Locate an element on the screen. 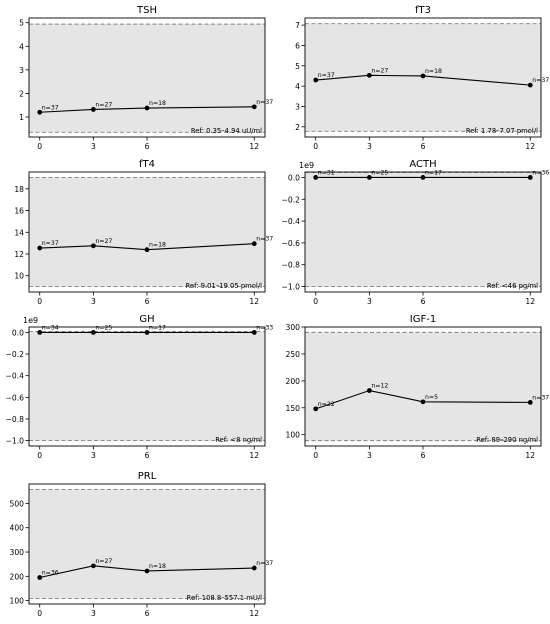 The height and width of the screenshot is (624, 550). point-label: n=12 is located at coordinates (379, 386).